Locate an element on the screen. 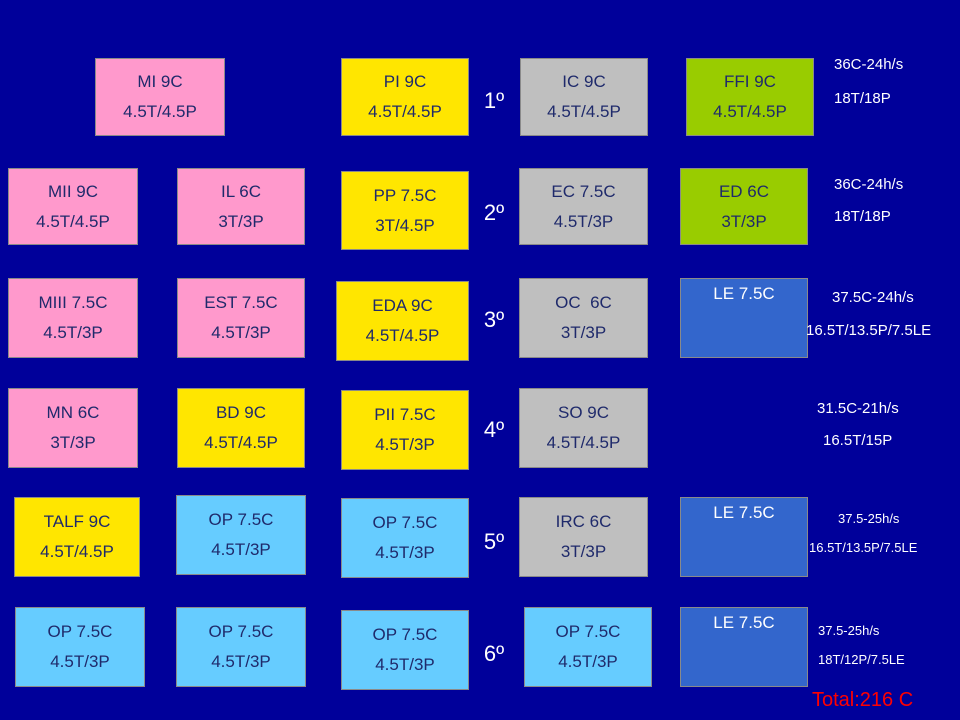  year-label-1: 1º is located at coordinates (494, 100).